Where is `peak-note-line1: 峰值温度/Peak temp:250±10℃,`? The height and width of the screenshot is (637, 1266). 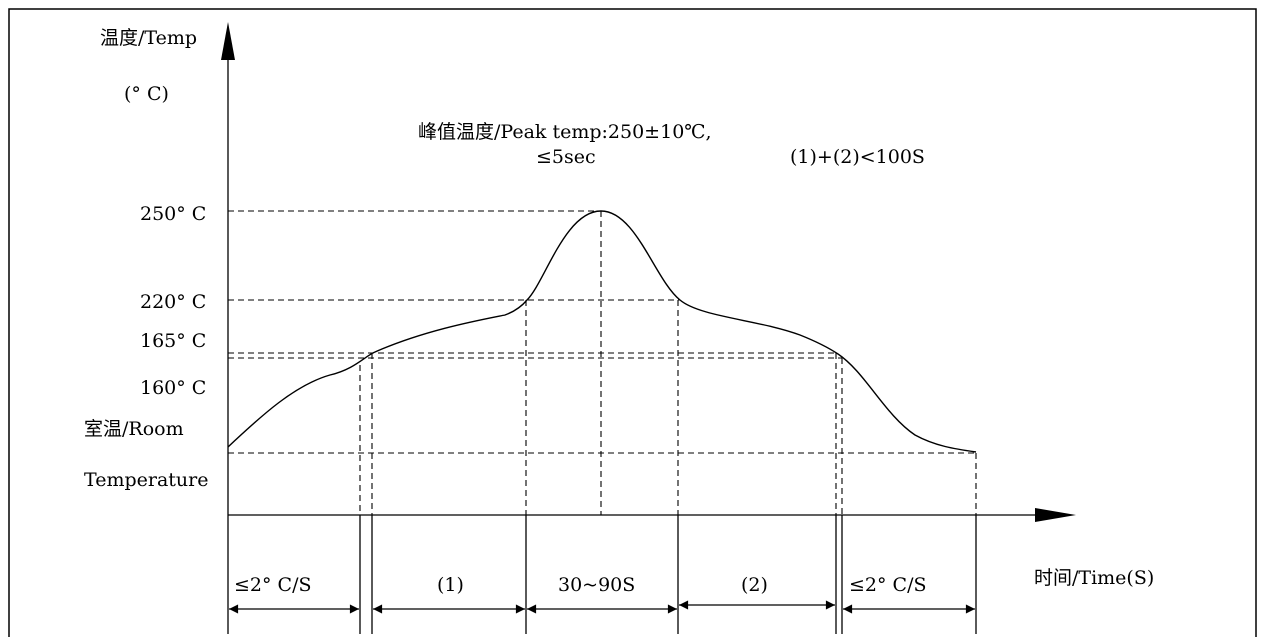
peak-note-line1: 峰值温度/Peak temp:250±10℃, is located at coordinates (565, 132).